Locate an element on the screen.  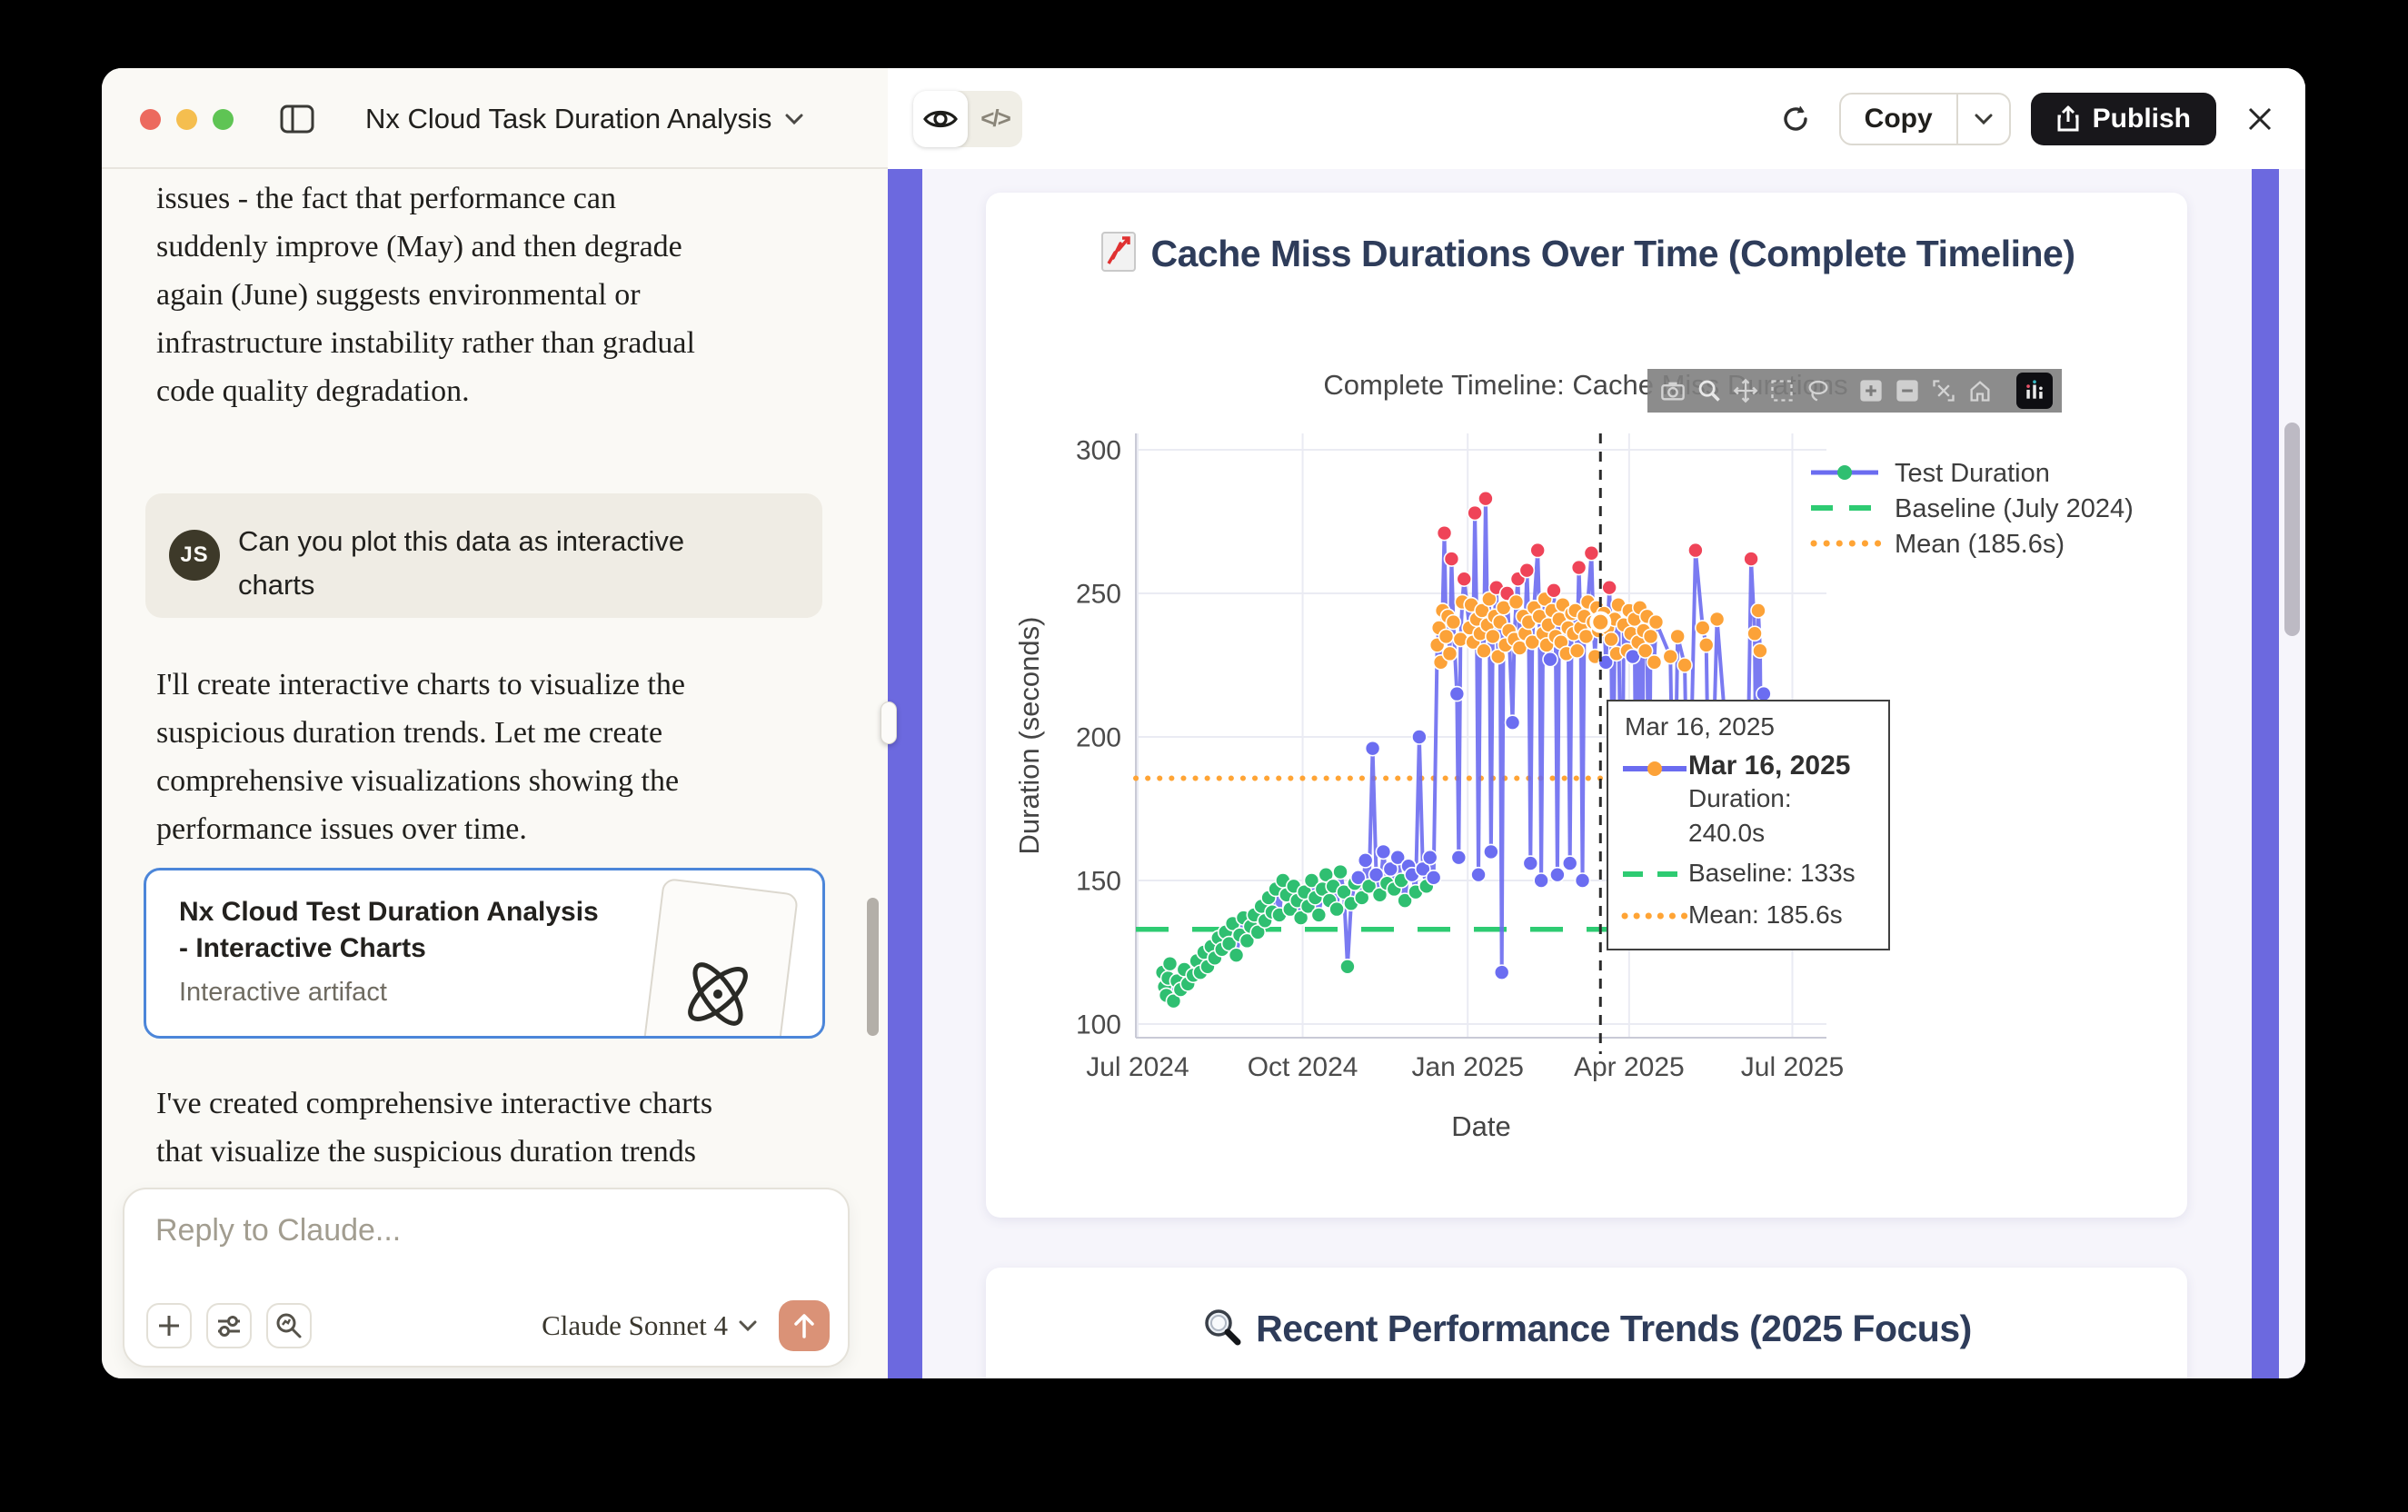
copy-menu-button is located at coordinates (1984, 119).